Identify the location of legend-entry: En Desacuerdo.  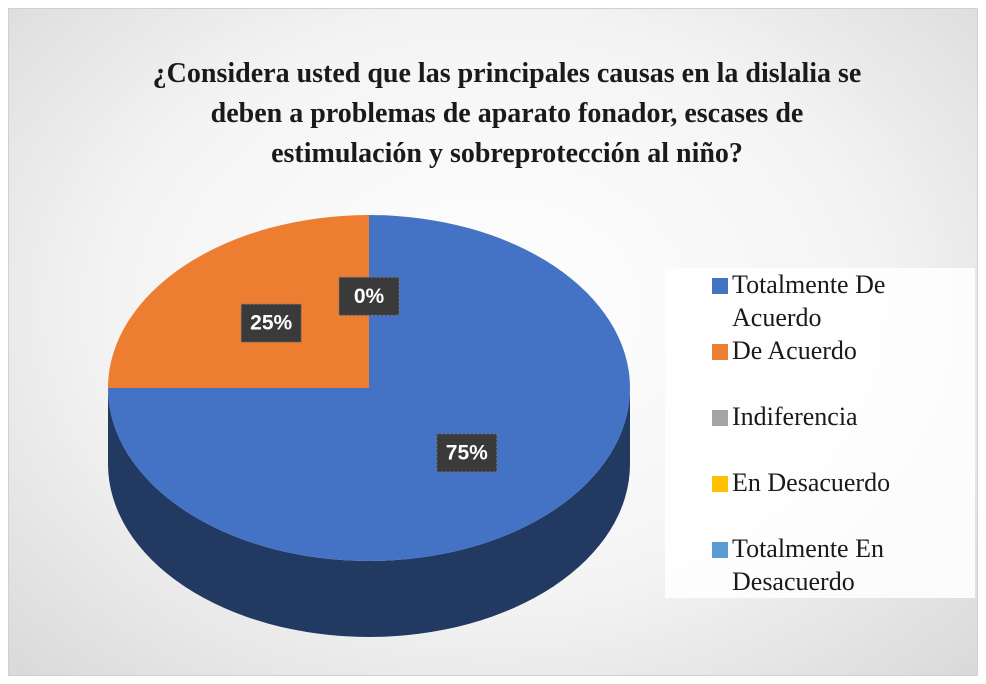
(826, 482).